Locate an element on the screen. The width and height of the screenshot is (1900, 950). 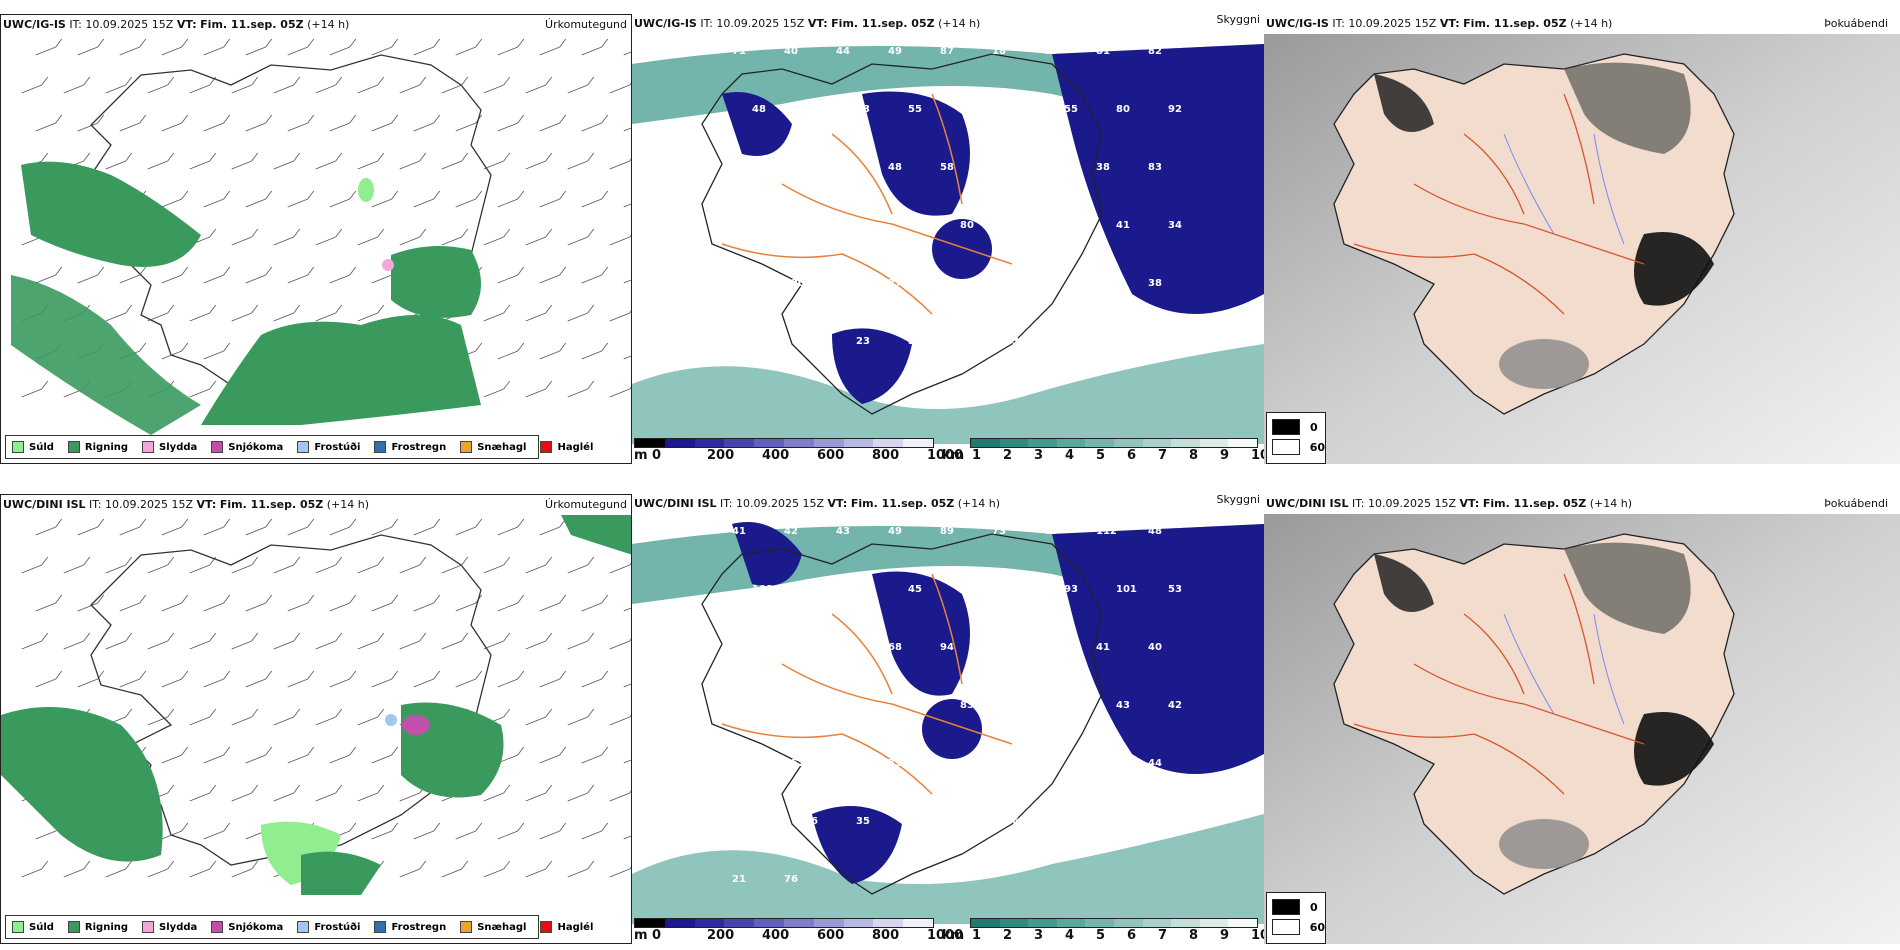
visibility-value: 53 is located at coordinates (791, 647).